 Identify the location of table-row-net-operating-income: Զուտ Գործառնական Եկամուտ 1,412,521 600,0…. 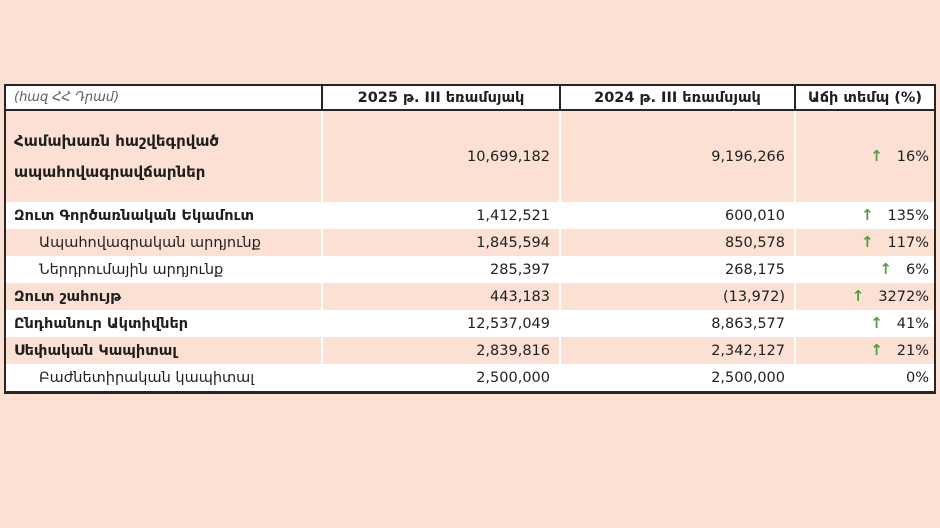
(470, 215).